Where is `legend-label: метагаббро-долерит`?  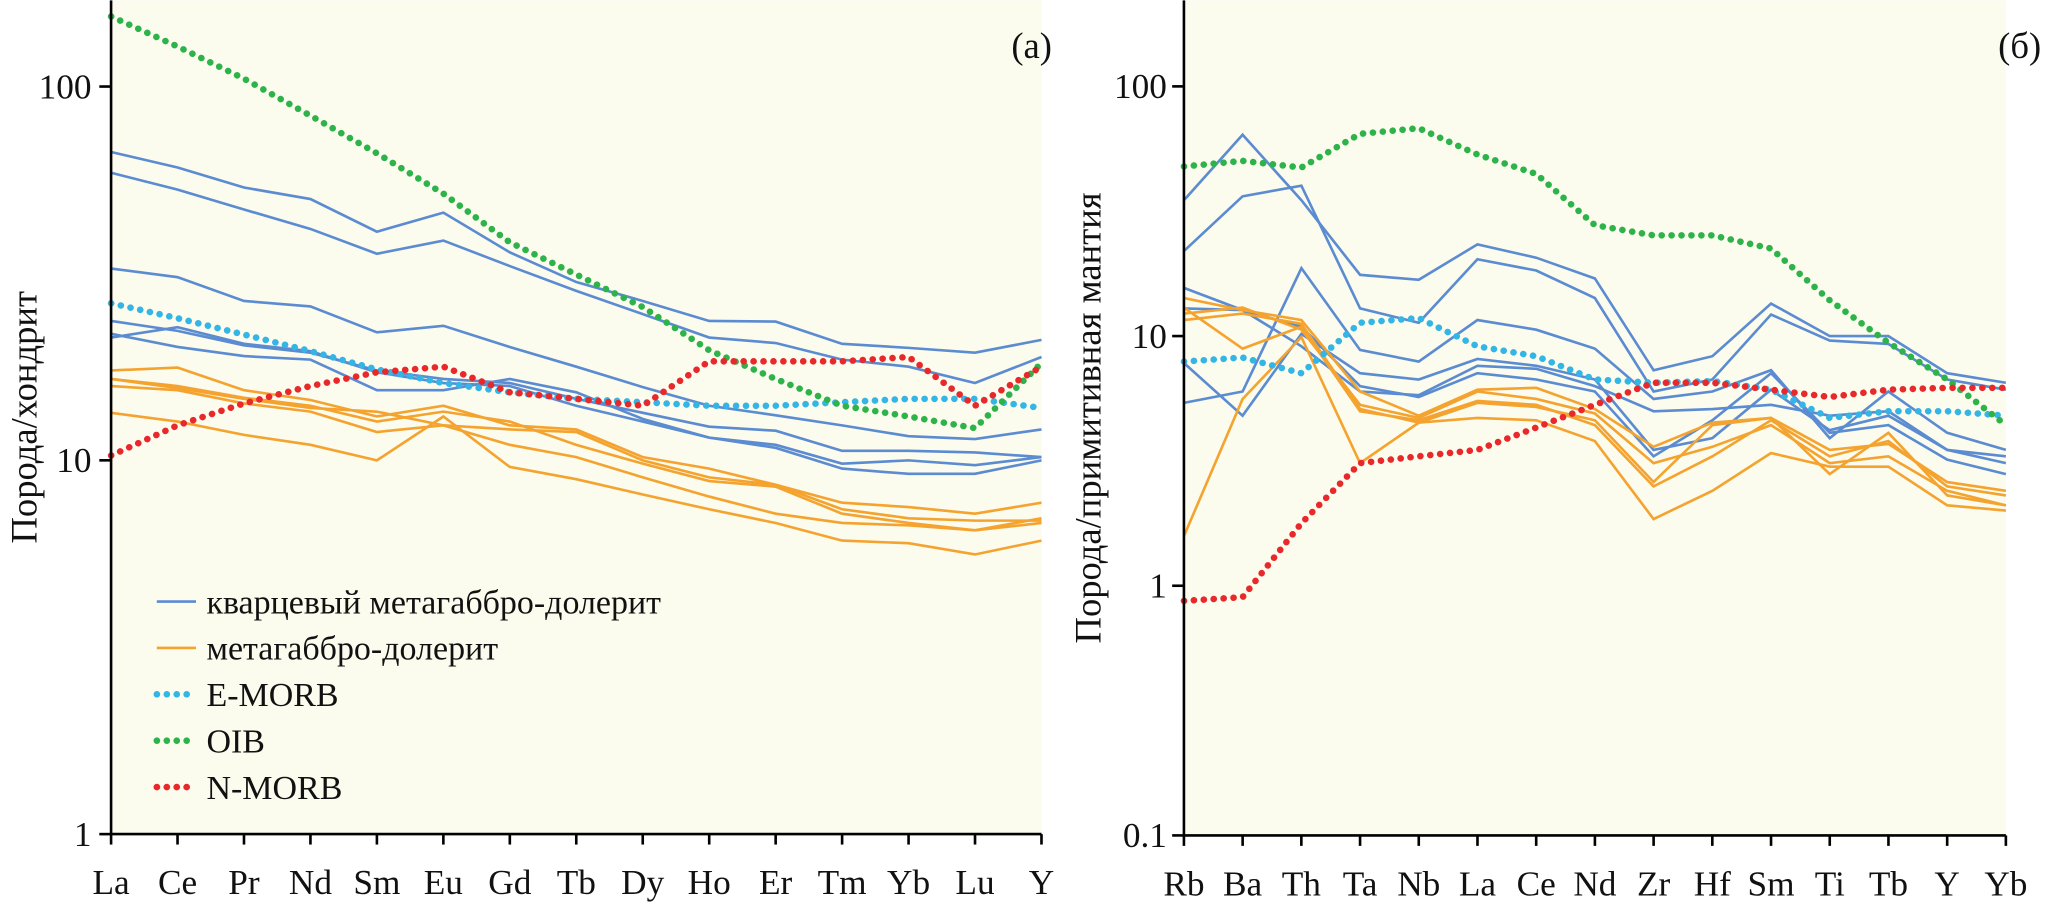 legend-label: метагаббро-долерит is located at coordinates (352, 649).